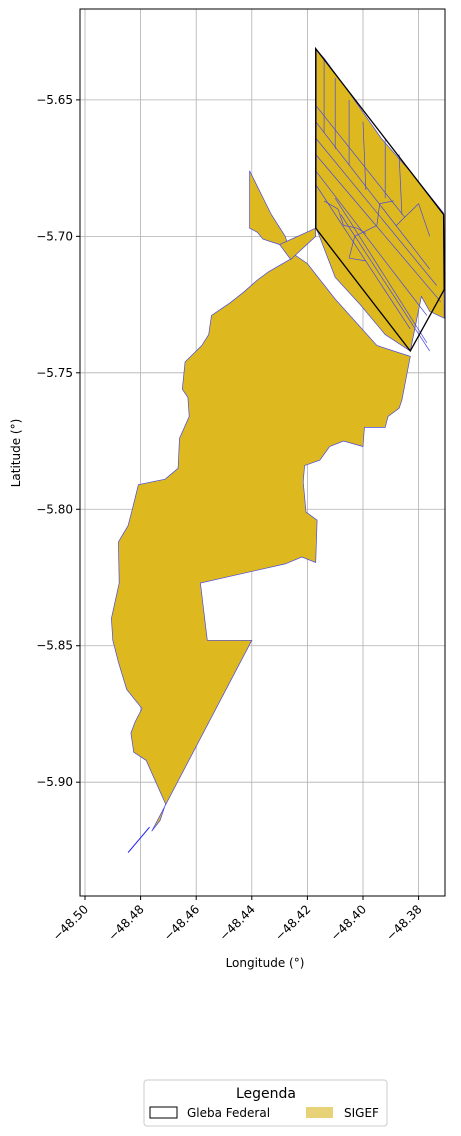  I want to click on legend-label-sigef: SIGEF, so click(361, 1113).